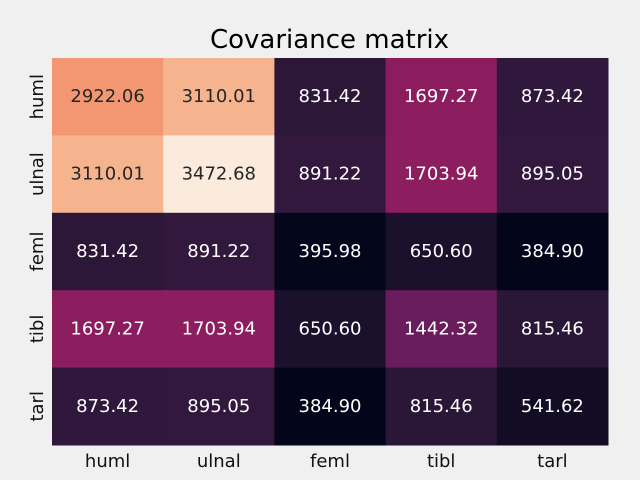 The width and height of the screenshot is (640, 480). I want to click on heatmap-cell-tarl-huml, so click(108, 406).